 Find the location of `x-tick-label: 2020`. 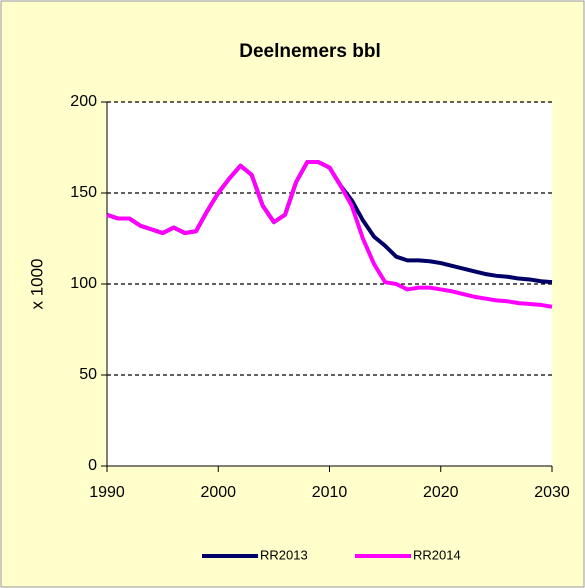

x-tick-label: 2020 is located at coordinates (441, 492).